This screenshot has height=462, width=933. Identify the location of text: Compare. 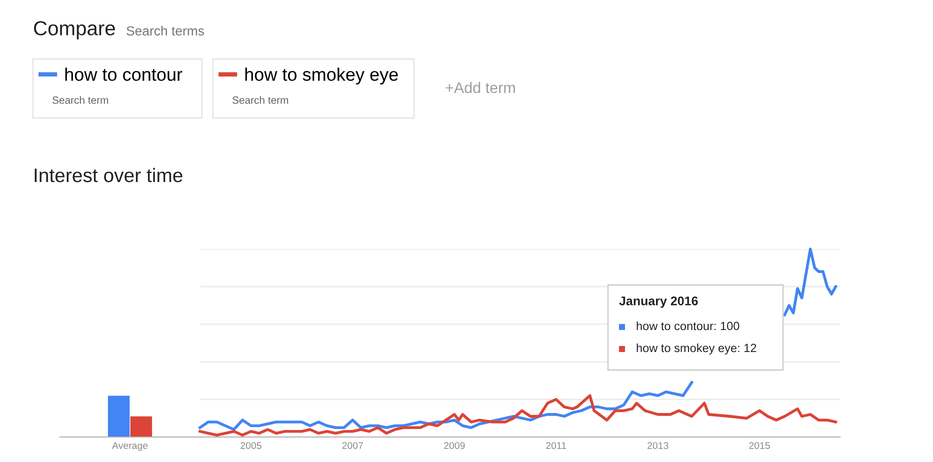
(74, 30).